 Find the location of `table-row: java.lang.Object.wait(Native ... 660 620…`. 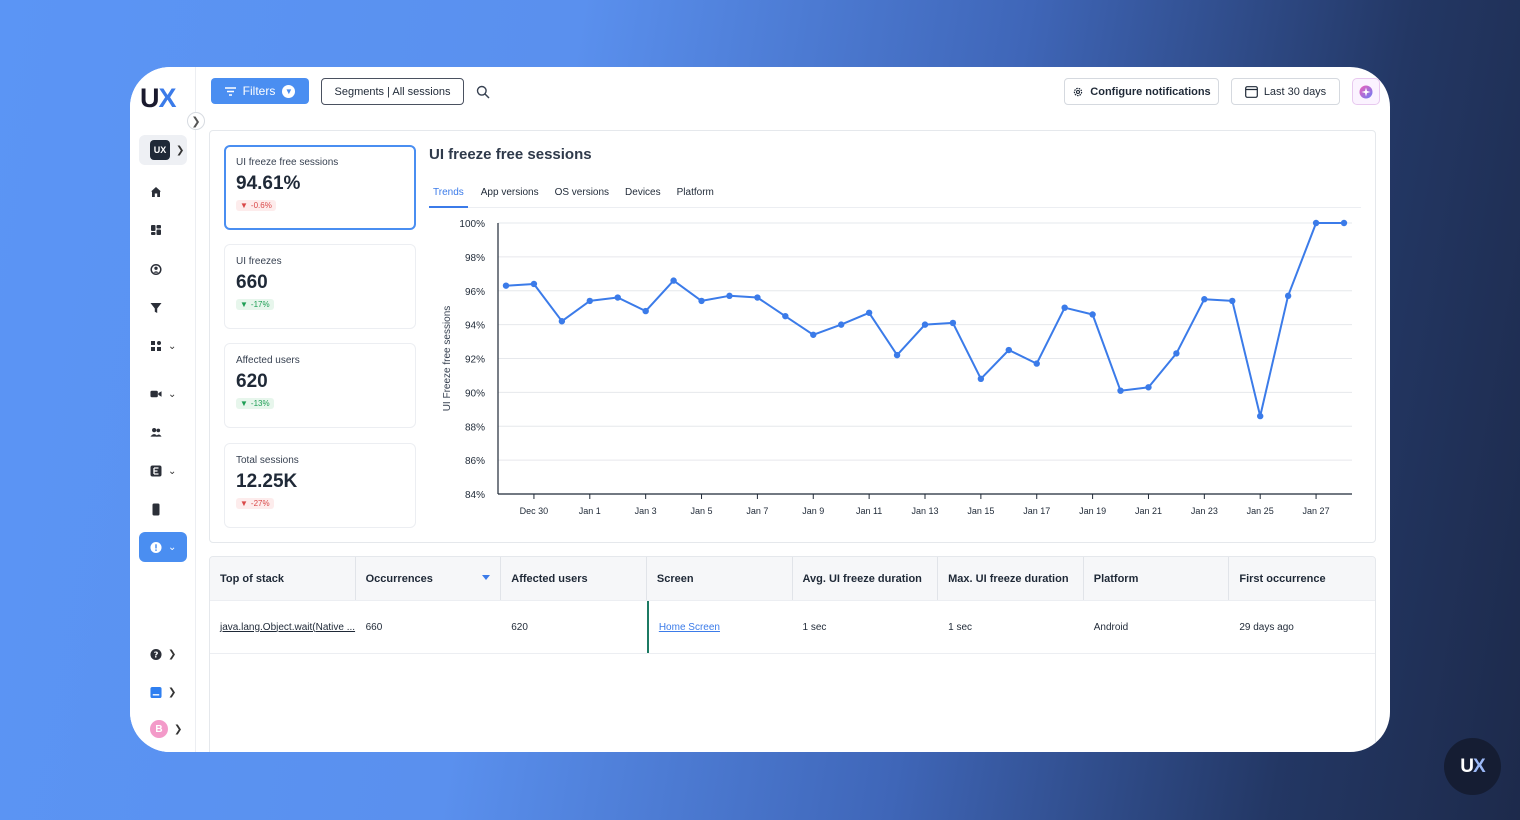

table-row: java.lang.Object.wait(Native ... 660 620… is located at coordinates (792, 627).